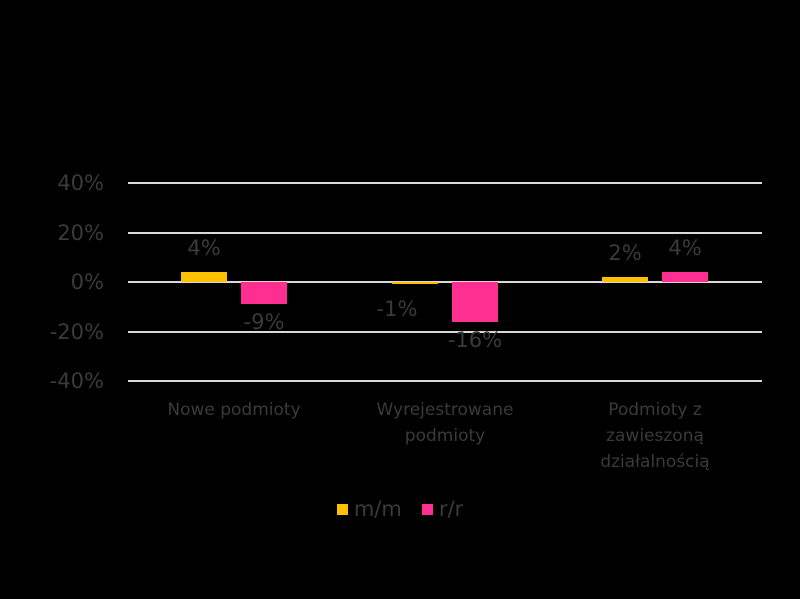 The image size is (800, 599). Describe the element at coordinates (445, 436) in the screenshot. I see `x-category-label: podmioty` at that location.